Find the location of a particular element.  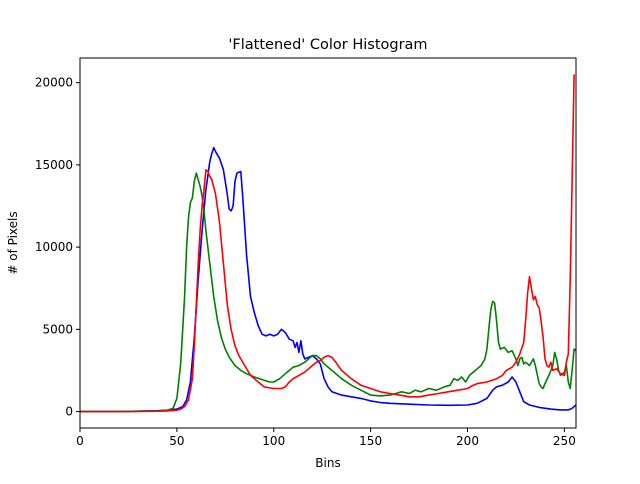

y-axis-label: # of Pixels is located at coordinates (13, 242).